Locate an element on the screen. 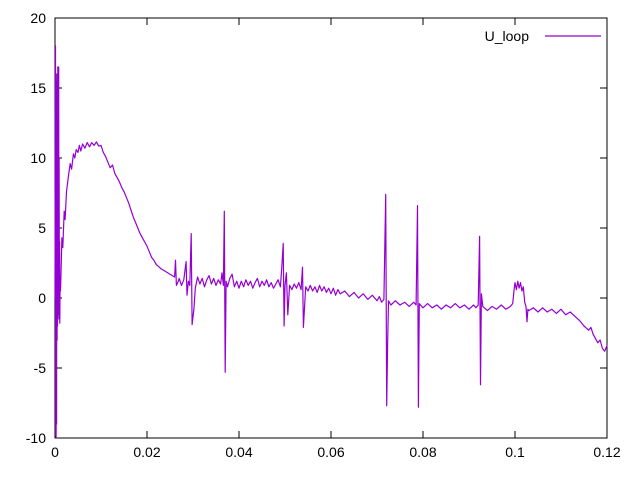 This screenshot has height=480, width=640. x-tick-label: 0.06 is located at coordinates (330, 452).